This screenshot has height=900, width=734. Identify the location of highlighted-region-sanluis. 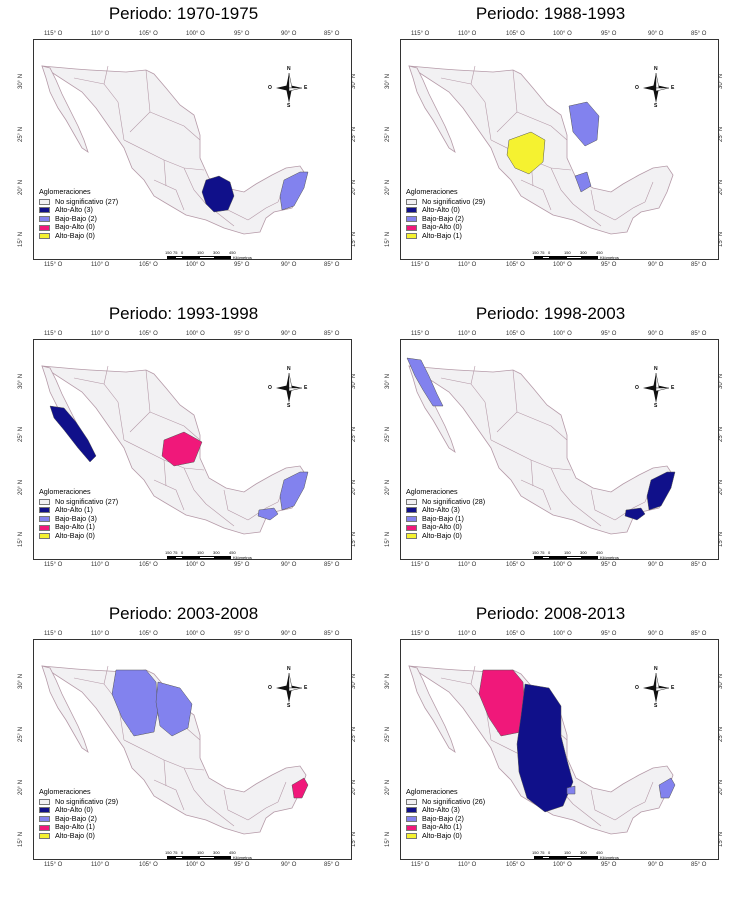
(583, 182).